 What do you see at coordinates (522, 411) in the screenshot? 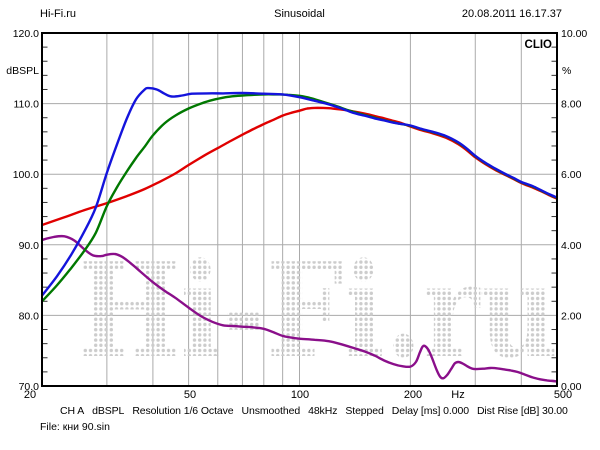
I see `status-dist-rise: Dist Rise [dB] 30.00` at bounding box center [522, 411].